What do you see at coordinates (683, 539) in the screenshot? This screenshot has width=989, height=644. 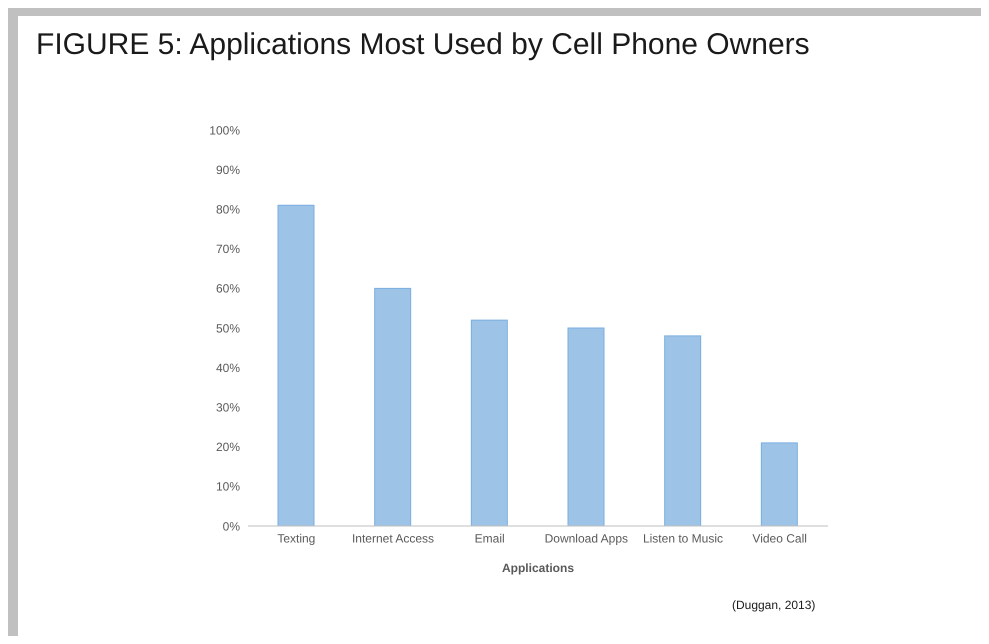 I see `x-tick-label: Listen to Music` at bounding box center [683, 539].